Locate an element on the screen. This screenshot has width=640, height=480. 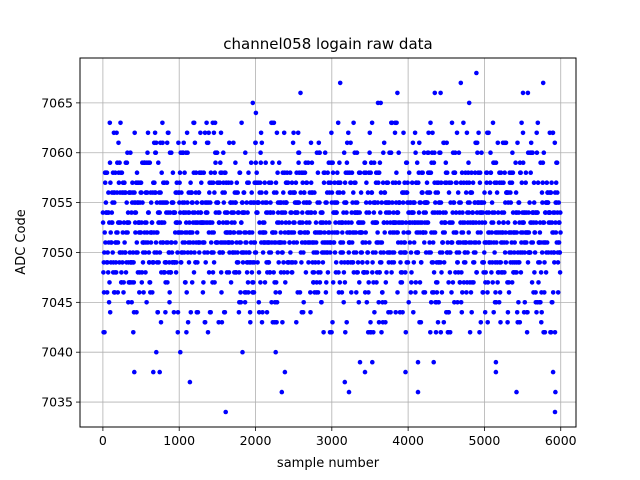
x-tick-label: 6000 is located at coordinates (561, 440).